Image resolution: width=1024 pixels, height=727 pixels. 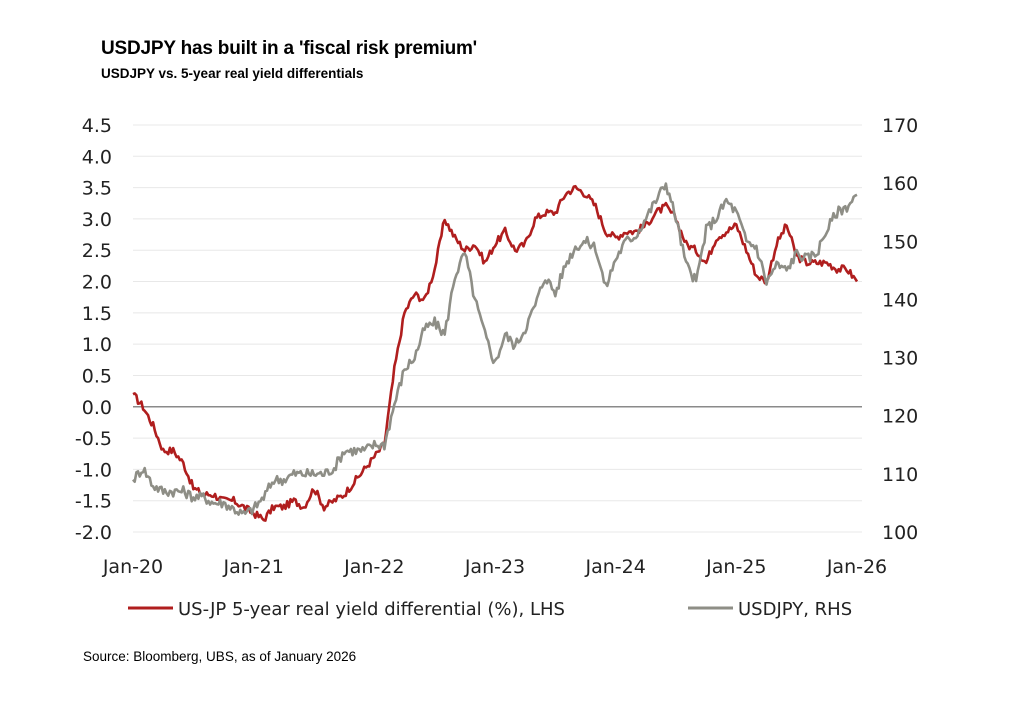 I want to click on right-y-tick-label: 130, so click(x=900, y=359).